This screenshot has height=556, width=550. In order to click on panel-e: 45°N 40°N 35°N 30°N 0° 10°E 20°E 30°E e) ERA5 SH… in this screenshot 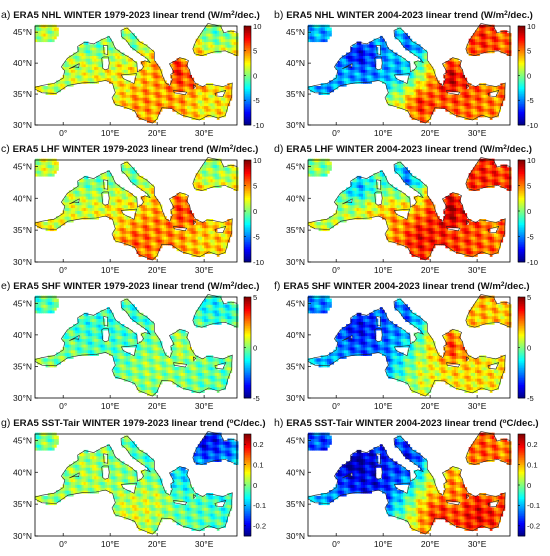, I will do `click(130, 345)`.